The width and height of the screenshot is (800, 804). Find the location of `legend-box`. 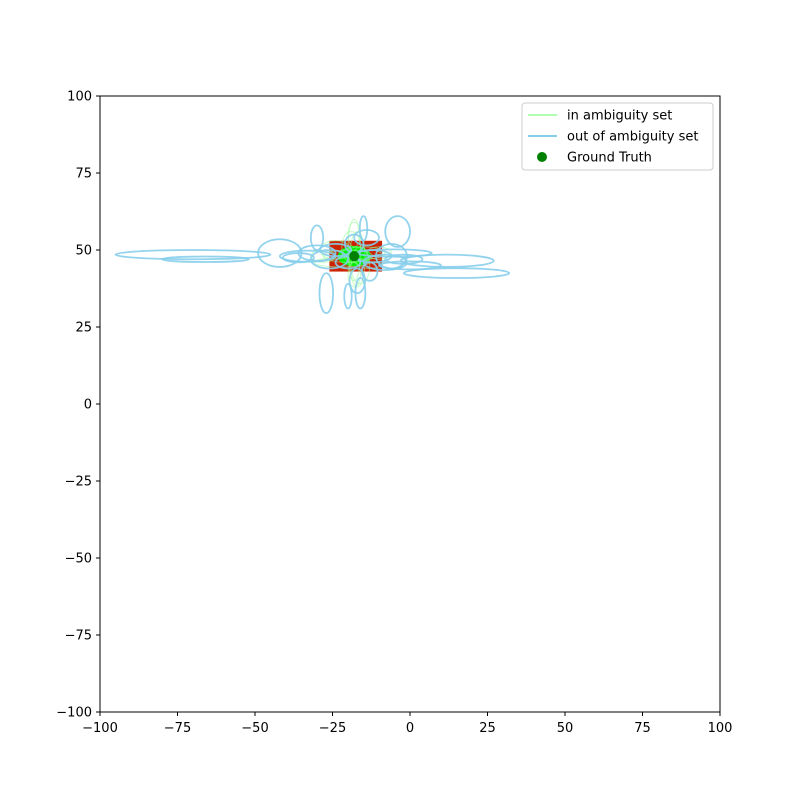

legend-box is located at coordinates (617, 136).